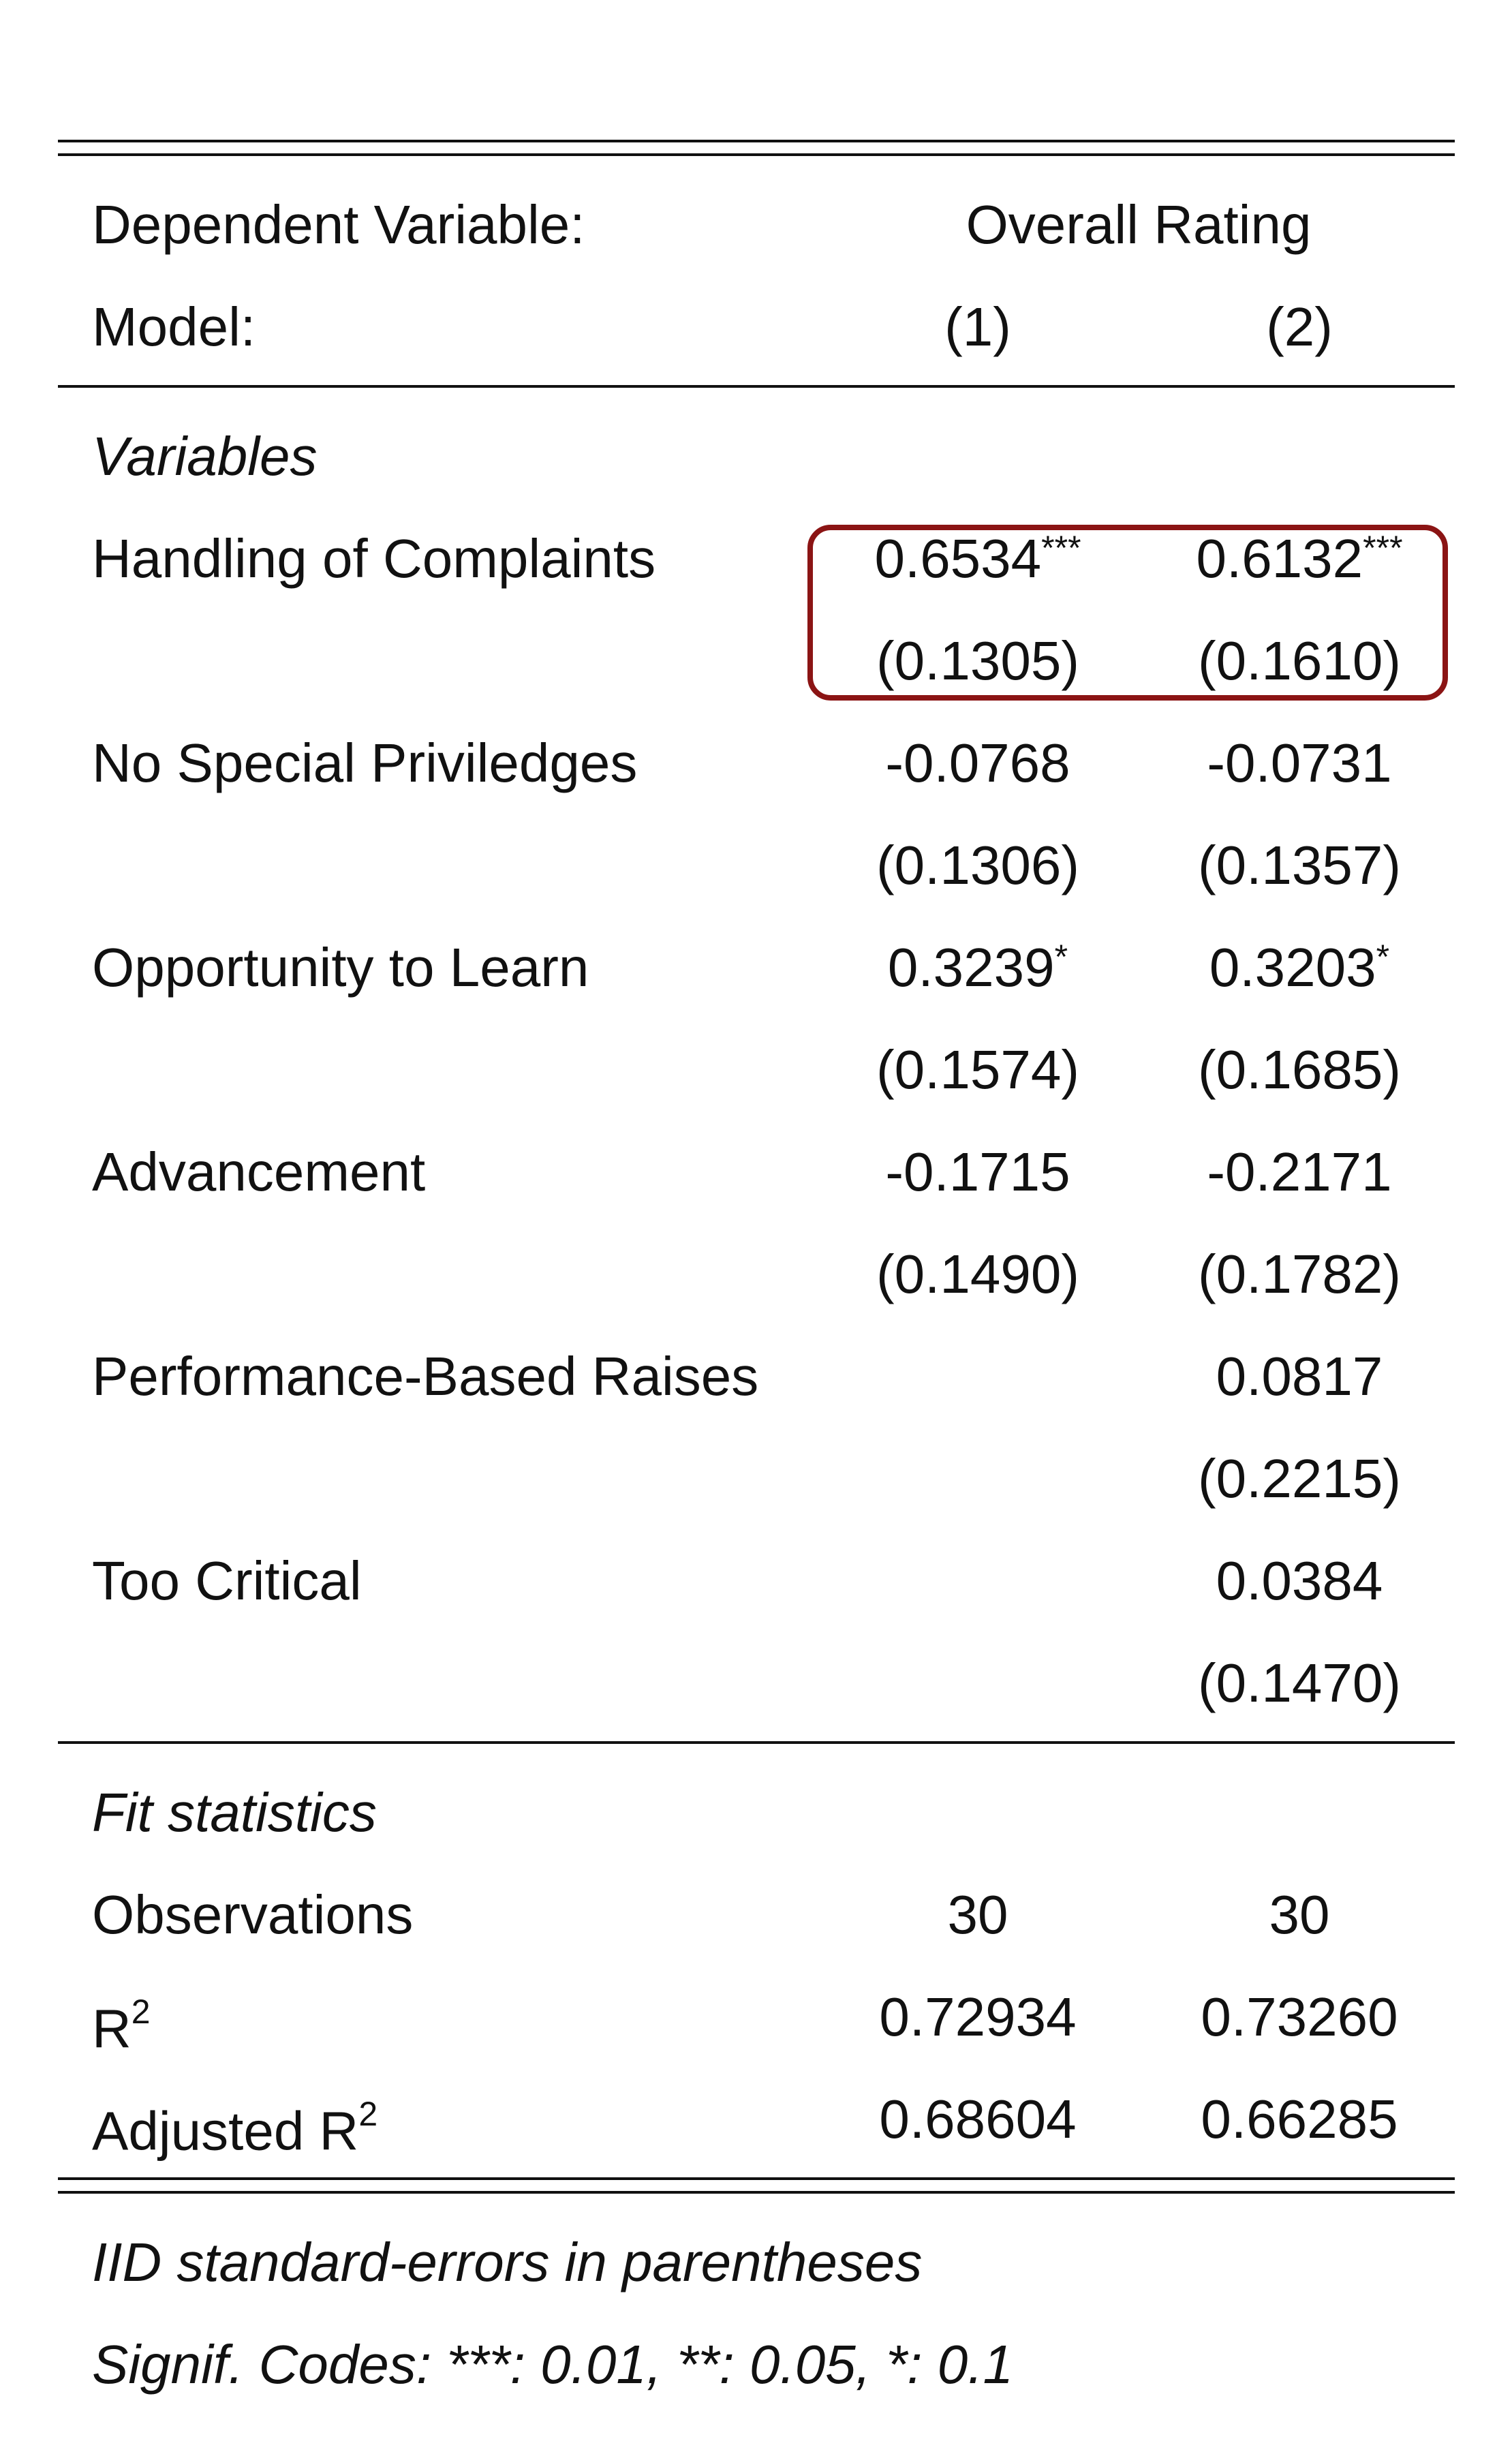 This screenshot has height=2439, width=1512. Describe the element at coordinates (977, 763) in the screenshot. I see `coefficient-cell: -0.0768` at that location.